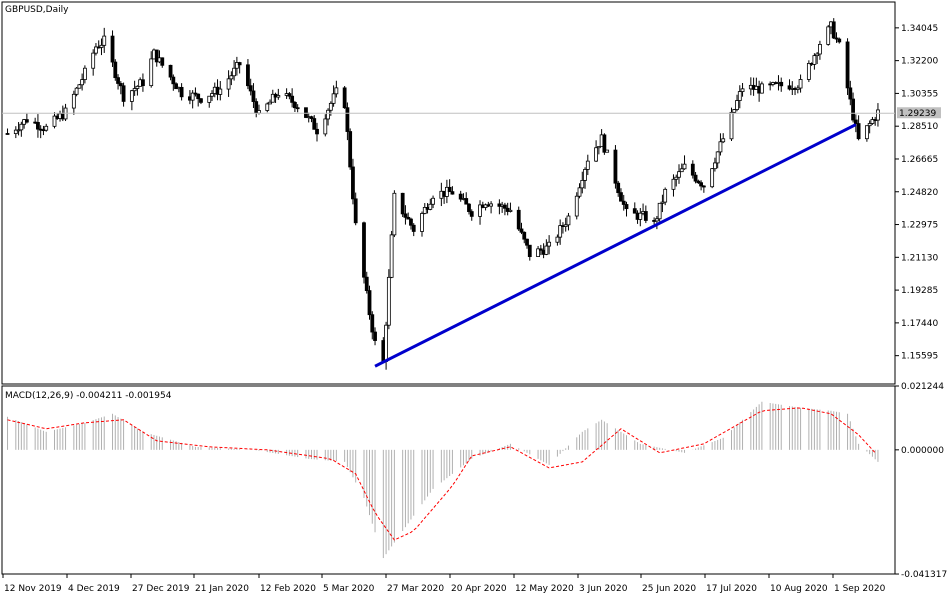  What do you see at coordinates (603, 589) in the screenshot?
I see `time-tick-label: 3 Jun 2020` at bounding box center [603, 589].